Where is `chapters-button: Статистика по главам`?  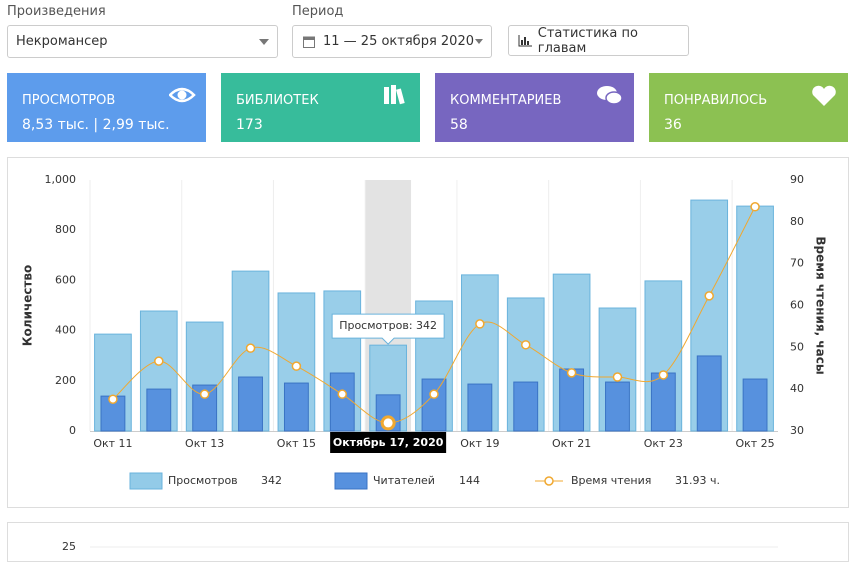
chapters-button: Статистика по главам is located at coordinates (598, 40).